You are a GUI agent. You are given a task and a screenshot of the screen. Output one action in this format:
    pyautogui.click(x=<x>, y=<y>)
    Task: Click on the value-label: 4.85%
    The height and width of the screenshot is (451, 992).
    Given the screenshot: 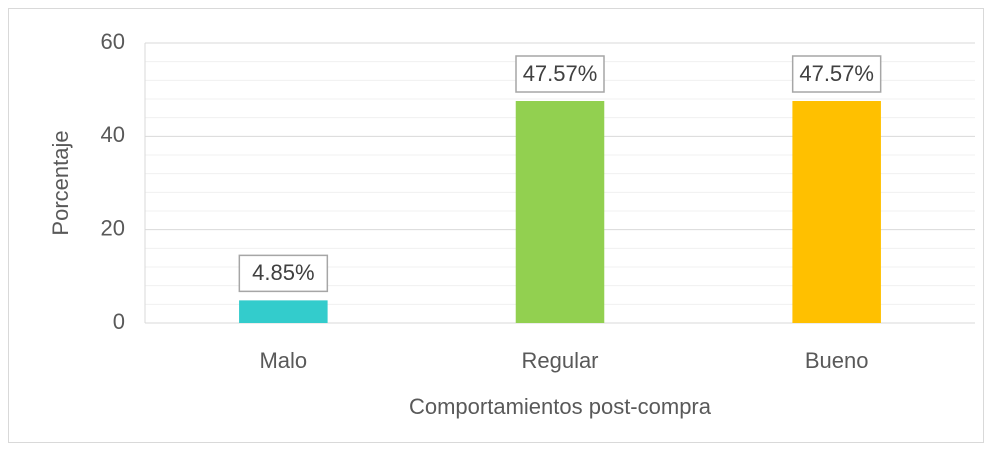 What is the action you would take?
    pyautogui.click(x=283, y=272)
    